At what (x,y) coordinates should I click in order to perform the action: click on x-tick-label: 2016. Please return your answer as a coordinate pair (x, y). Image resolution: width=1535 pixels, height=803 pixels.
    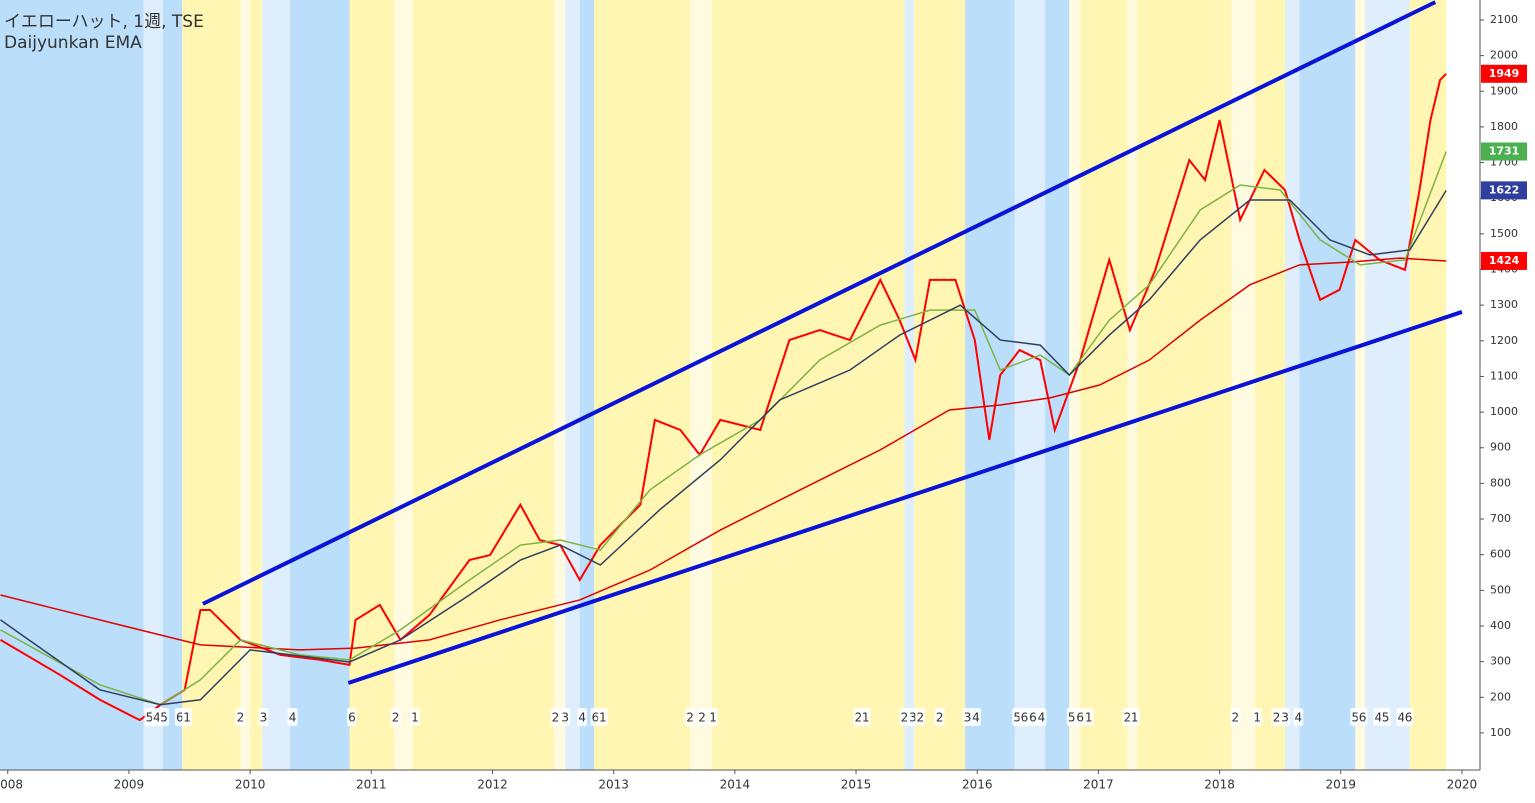
    Looking at the image, I should click on (977, 785).